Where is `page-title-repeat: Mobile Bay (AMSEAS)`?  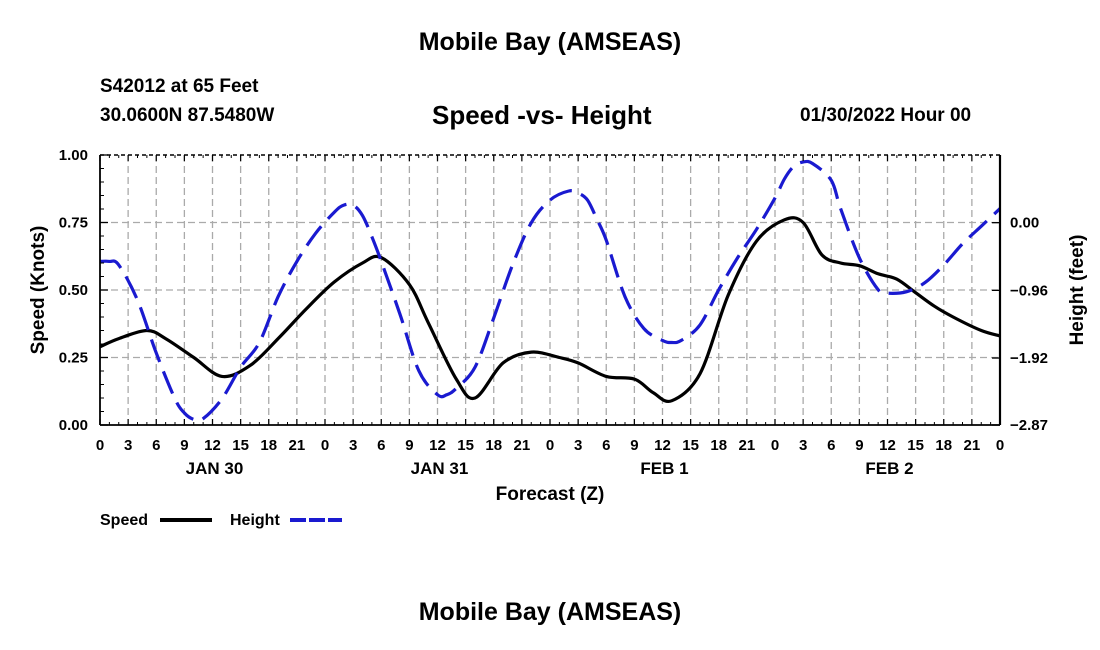
page-title-repeat: Mobile Bay (AMSEAS) is located at coordinates (550, 612).